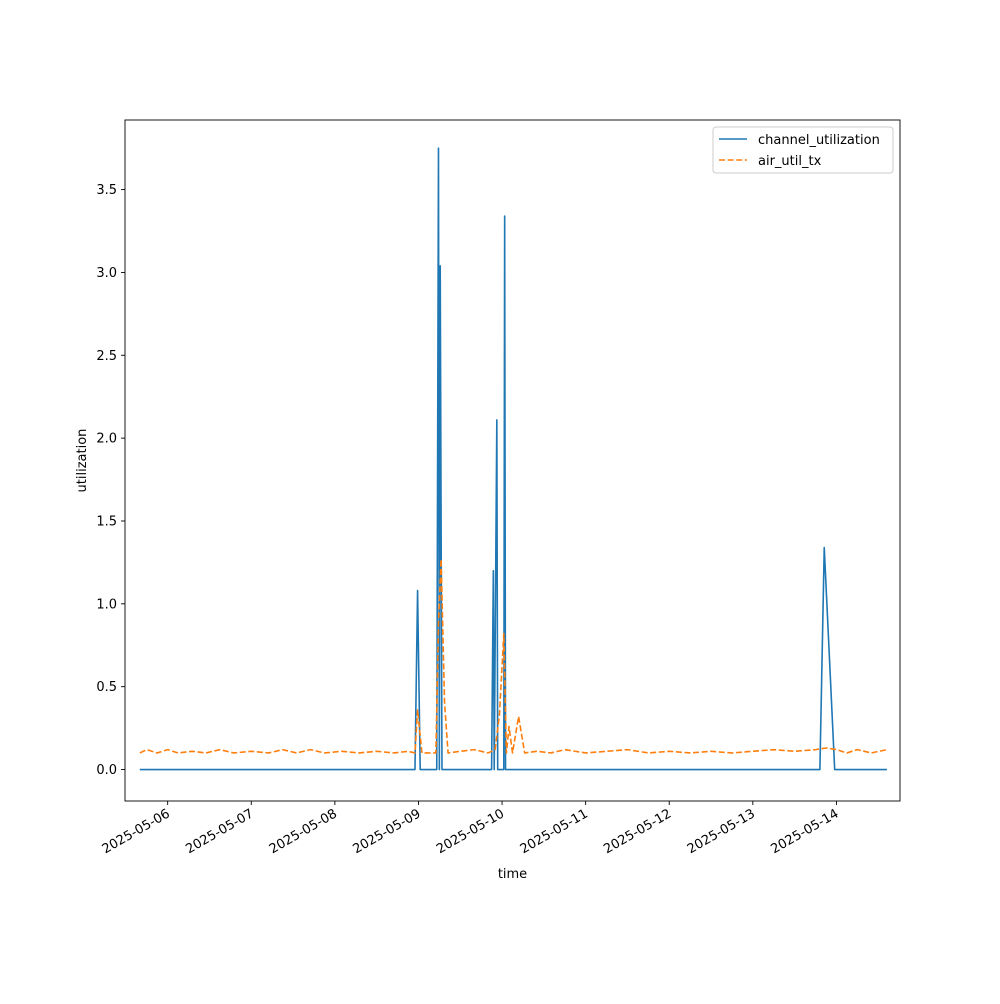 Image resolution: width=1000 pixels, height=1004 pixels. Describe the element at coordinates (804, 831) in the screenshot. I see `x-tick-label: 2025-05-14` at that location.